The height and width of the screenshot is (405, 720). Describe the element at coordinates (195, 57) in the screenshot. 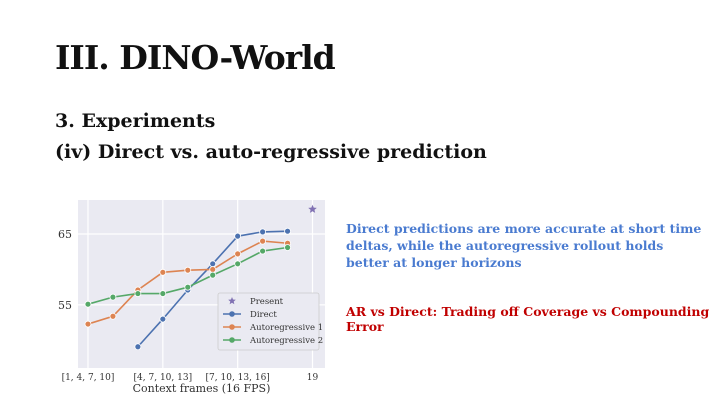

I see `slide-title: III. DINO-World` at that location.